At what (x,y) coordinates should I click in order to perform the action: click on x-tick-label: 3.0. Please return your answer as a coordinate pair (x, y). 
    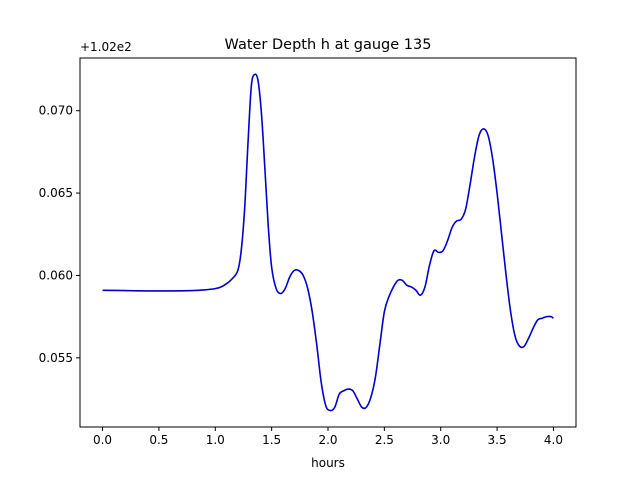
    Looking at the image, I should click on (440, 440).